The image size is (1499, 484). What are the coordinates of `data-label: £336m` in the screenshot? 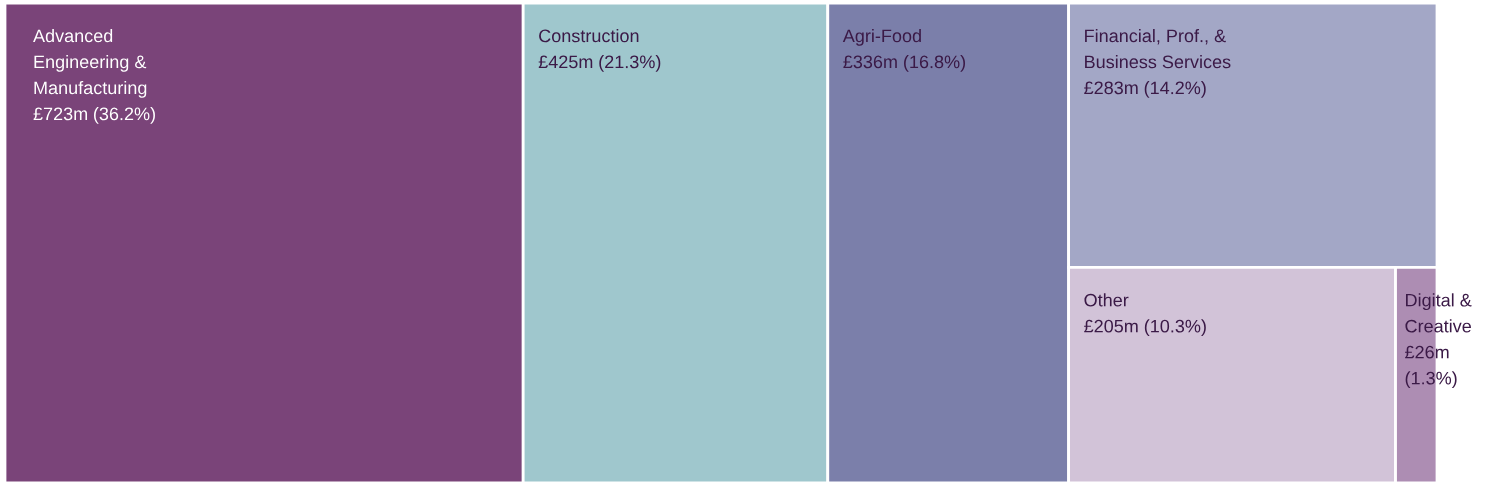 It's located at (870, 62).